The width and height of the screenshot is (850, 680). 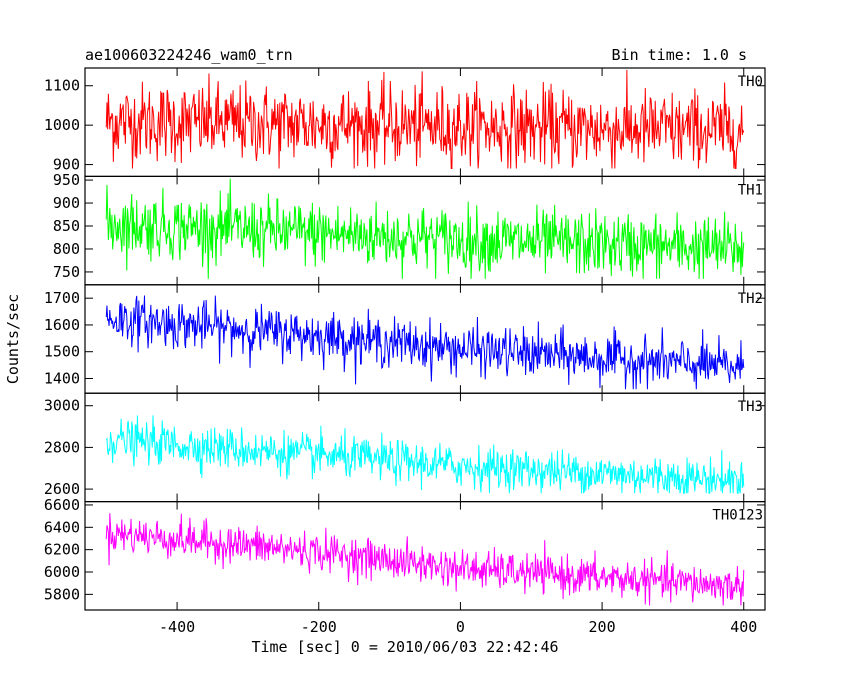 What do you see at coordinates (750, 407) in the screenshot?
I see `panel-label: TH3` at bounding box center [750, 407].